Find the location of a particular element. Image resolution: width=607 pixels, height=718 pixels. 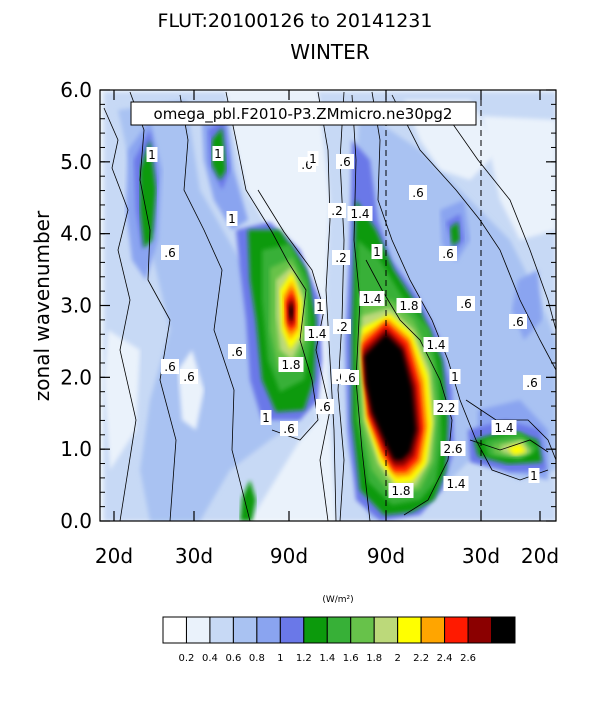

colorbar-label: 2.6 is located at coordinates (468, 658).